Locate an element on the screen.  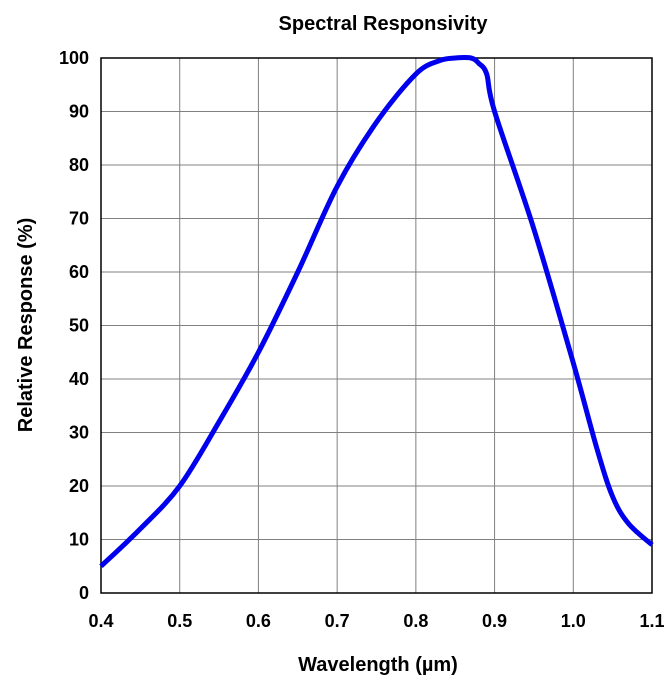
y-tick-label: 70 is located at coordinates (79, 219).